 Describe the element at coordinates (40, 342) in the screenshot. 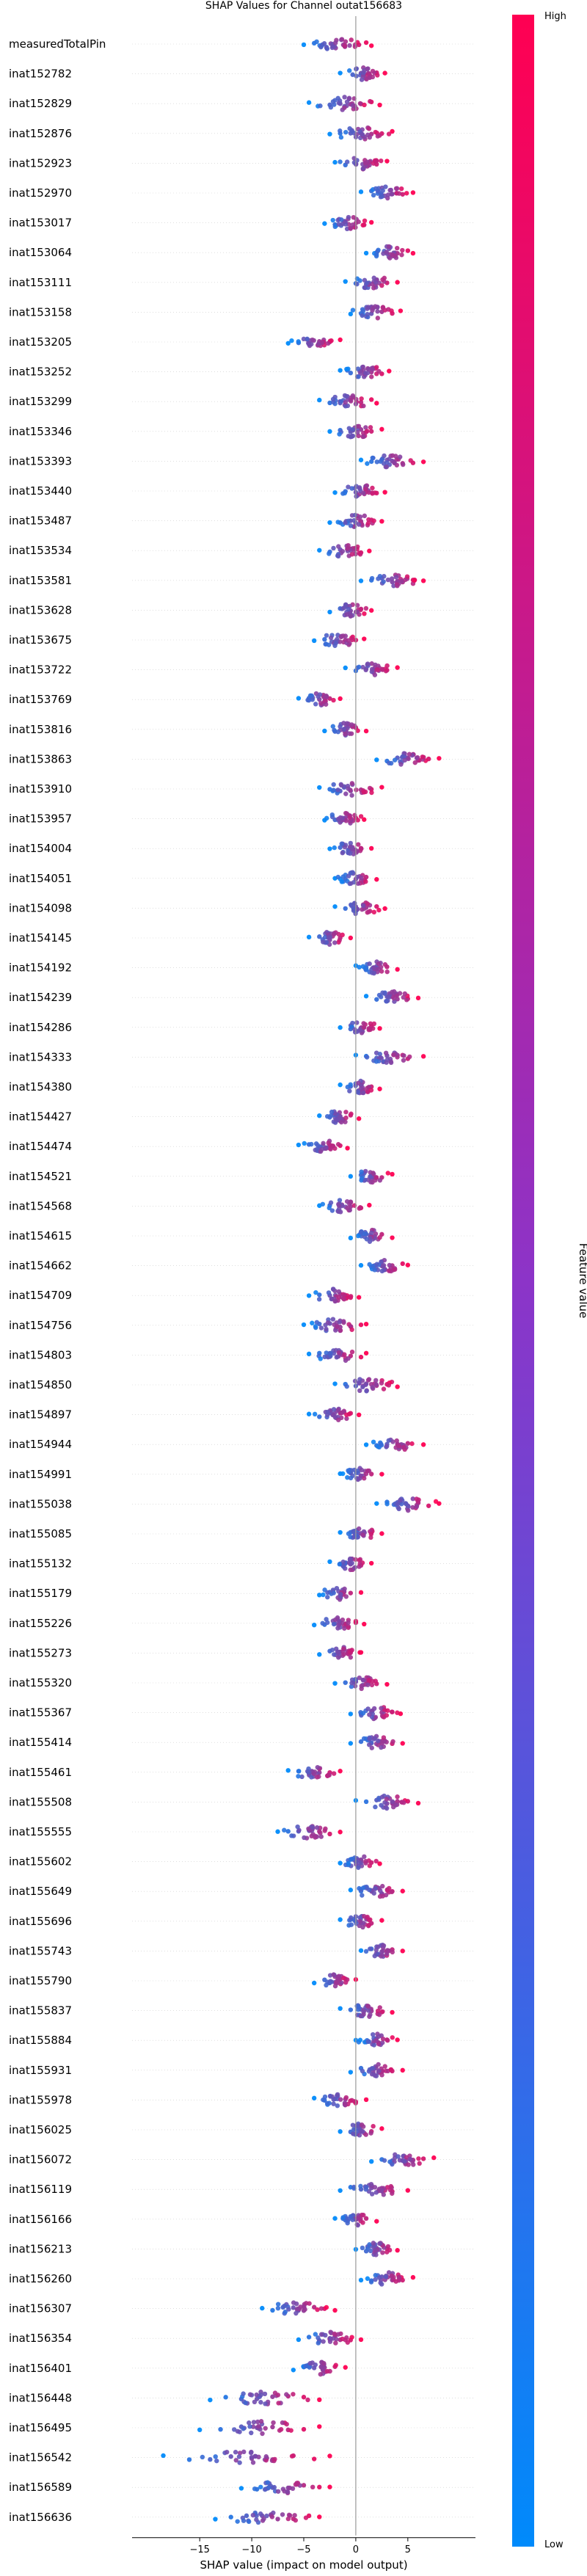

I see `feature-label: inat153205` at that location.